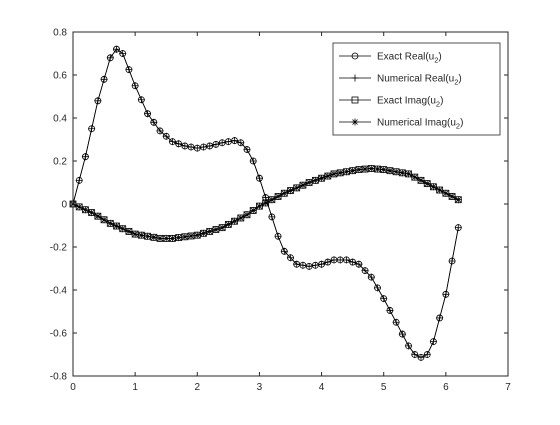 This screenshot has height=425, width=560. I want to click on x-tick-label: 0, so click(73, 387).